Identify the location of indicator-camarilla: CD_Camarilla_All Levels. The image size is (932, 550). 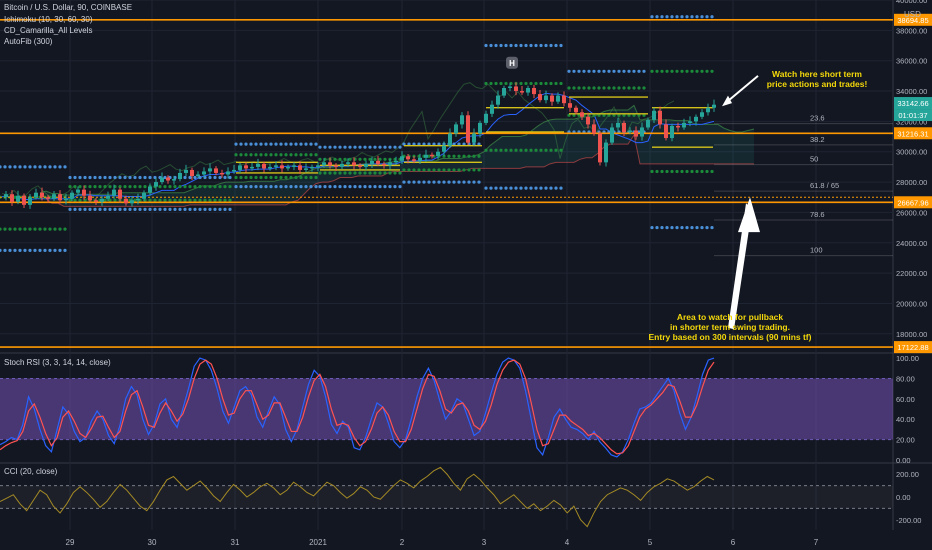
(48, 30).